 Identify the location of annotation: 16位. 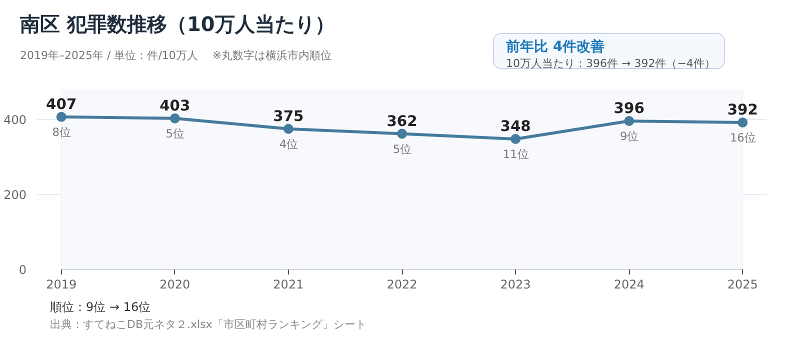
(743, 137).